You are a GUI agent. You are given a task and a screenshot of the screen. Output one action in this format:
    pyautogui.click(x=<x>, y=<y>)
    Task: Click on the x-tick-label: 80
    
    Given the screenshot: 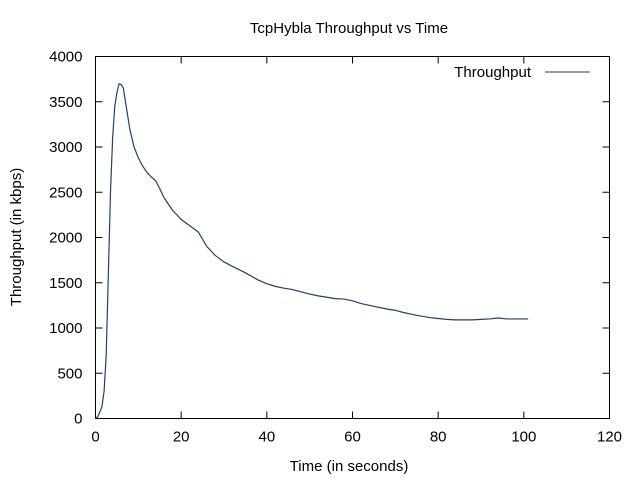 What is the action you would take?
    pyautogui.click(x=438, y=437)
    